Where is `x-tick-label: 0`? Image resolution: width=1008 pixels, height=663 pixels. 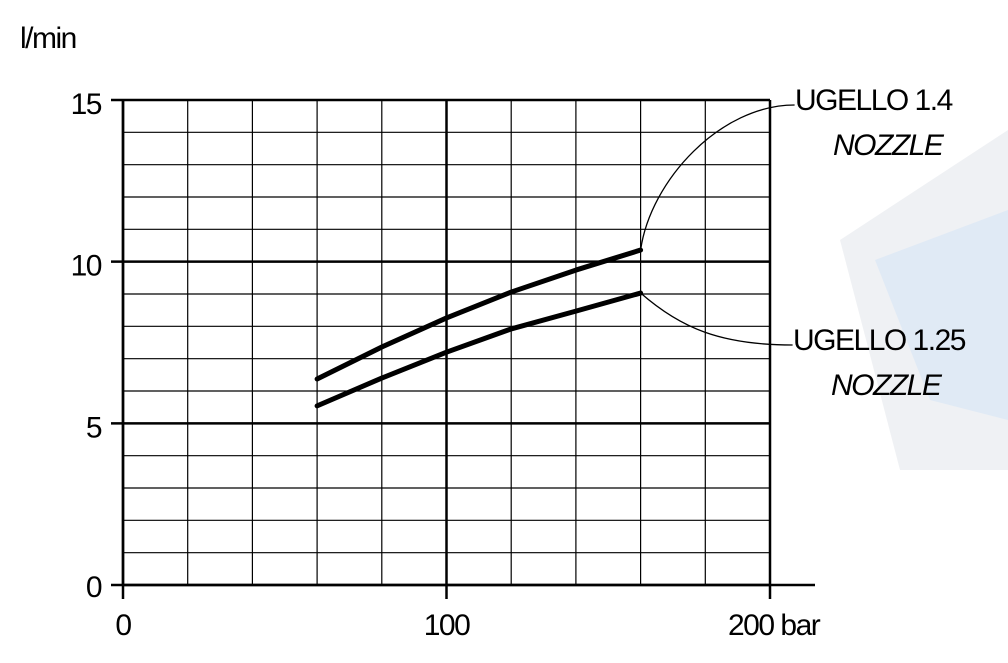 x-tick-label: 0 is located at coordinates (123, 625).